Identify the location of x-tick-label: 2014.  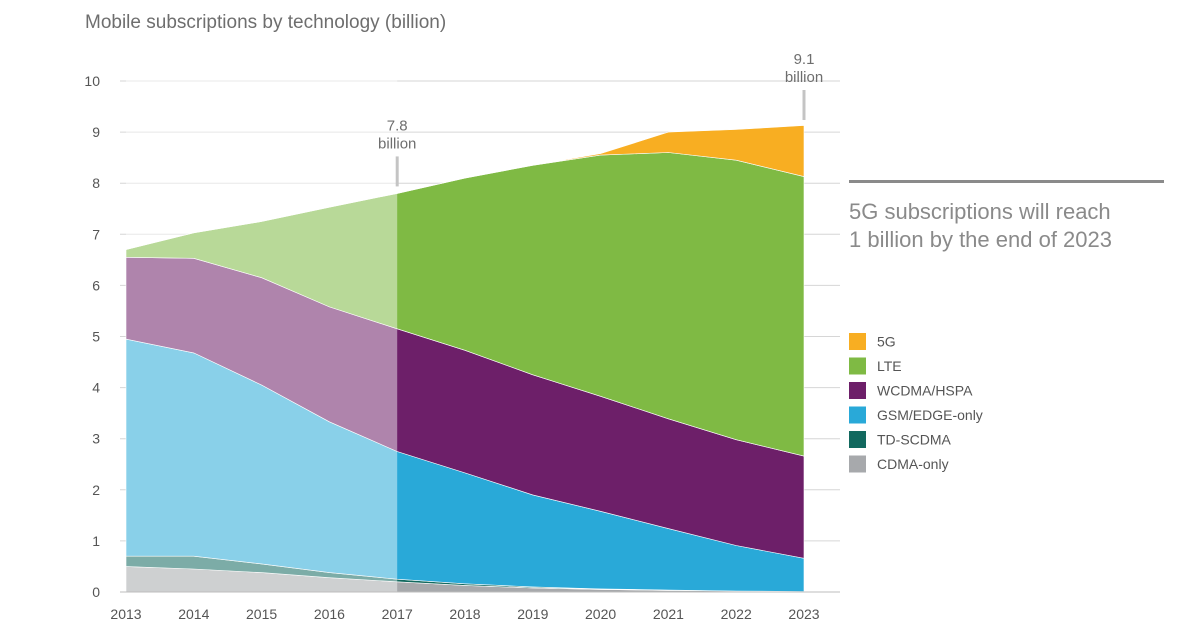
(193, 614).